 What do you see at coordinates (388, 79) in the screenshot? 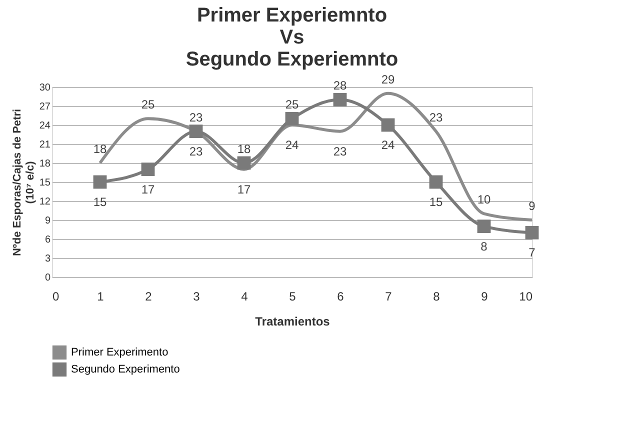
I see `data-label: 29` at bounding box center [388, 79].